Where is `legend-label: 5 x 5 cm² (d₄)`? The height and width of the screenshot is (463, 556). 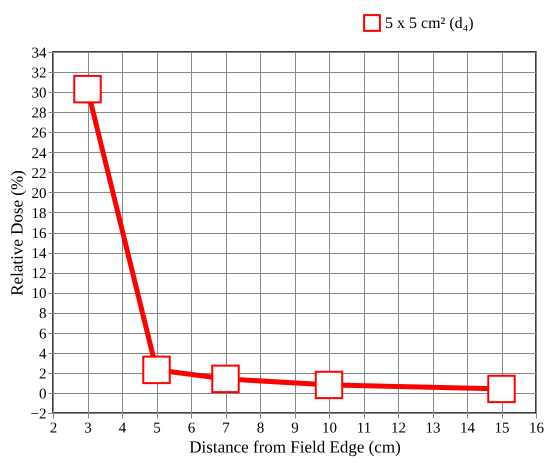 legend-label: 5 x 5 cm² (d₄) is located at coordinates (429, 23).